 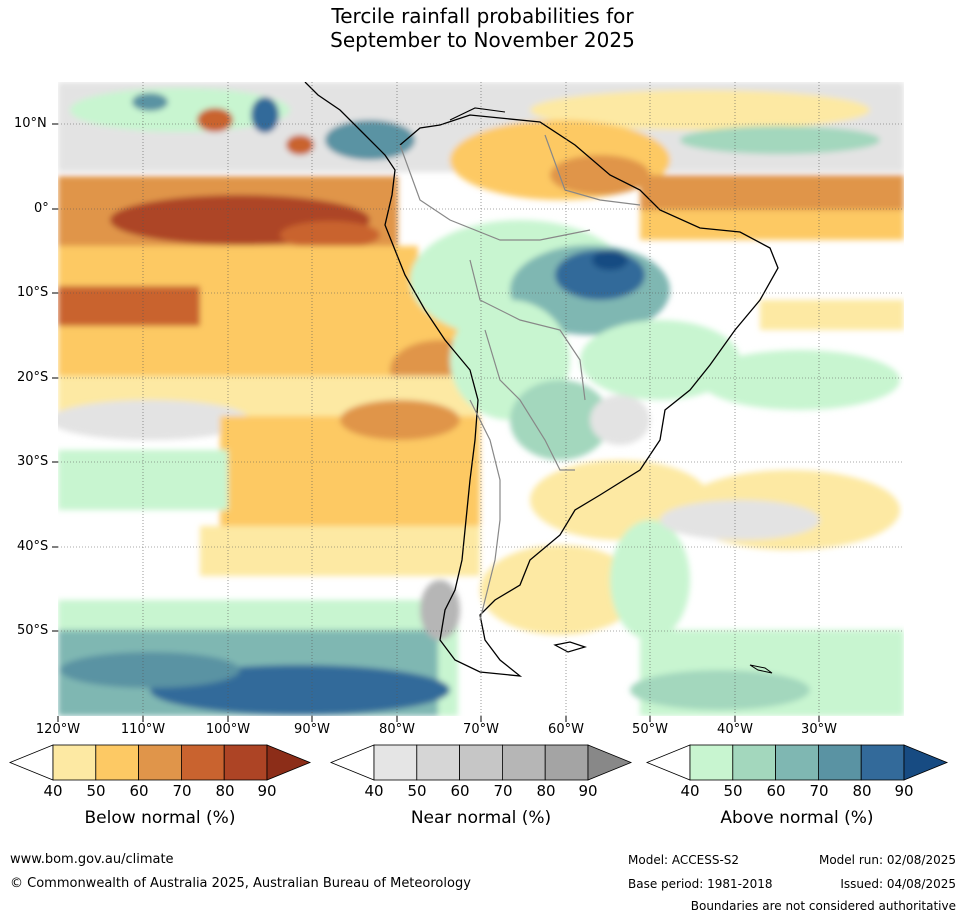 I want to click on lon-label-40w: 40°W, so click(x=735, y=729).